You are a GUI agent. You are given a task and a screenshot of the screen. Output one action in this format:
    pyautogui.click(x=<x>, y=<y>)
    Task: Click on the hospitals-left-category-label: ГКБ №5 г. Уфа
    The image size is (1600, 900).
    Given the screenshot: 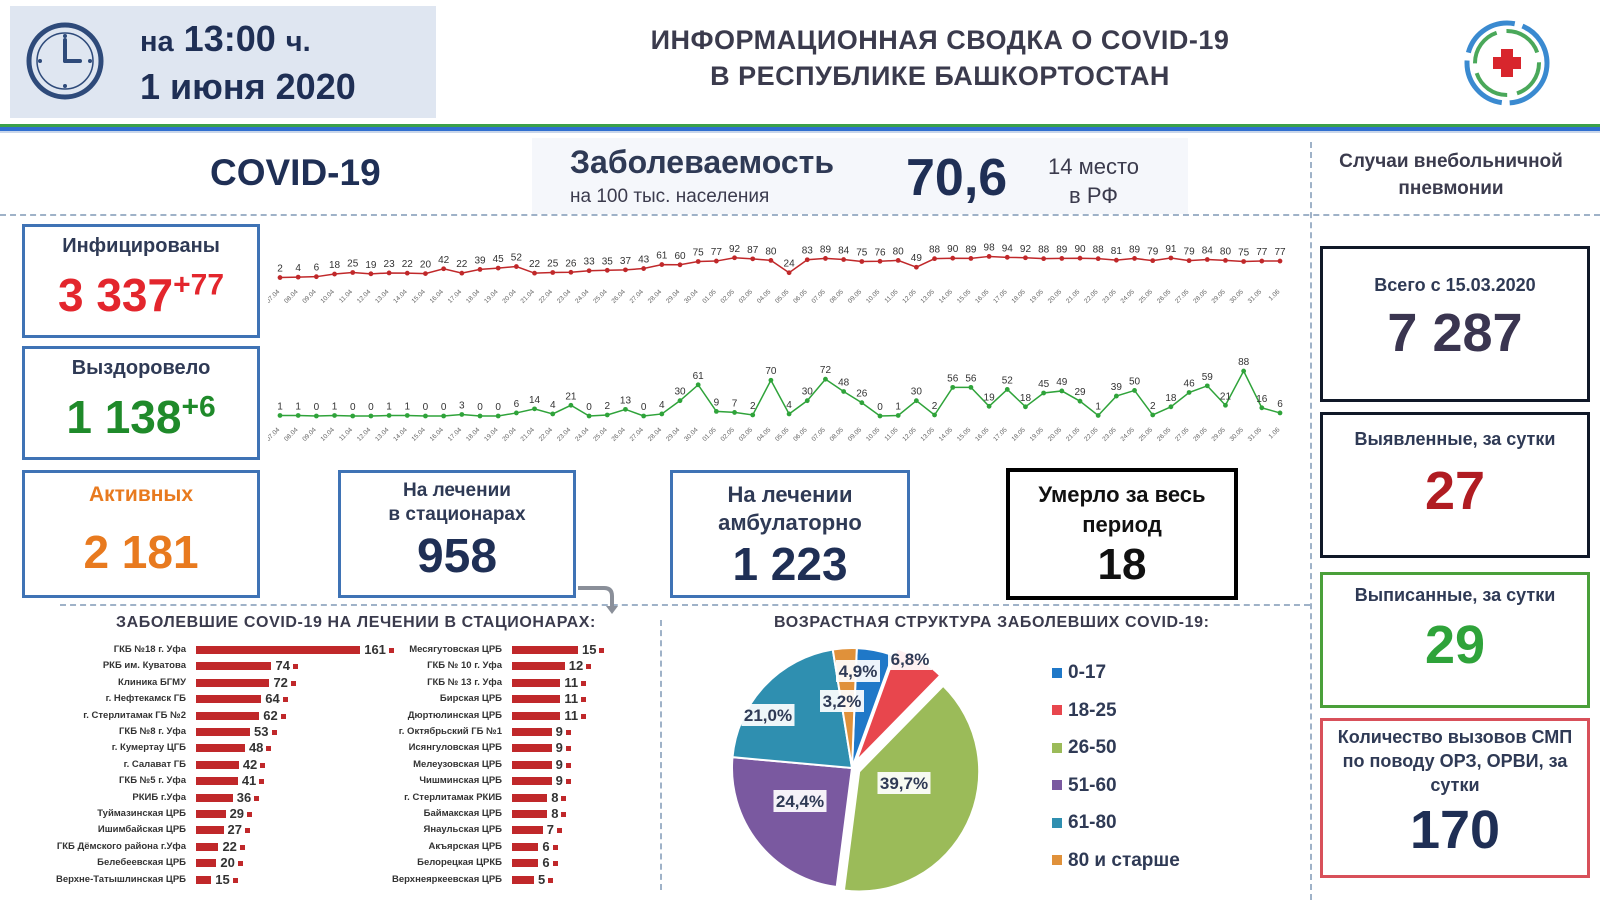 What is the action you would take?
    pyautogui.click(x=152, y=781)
    